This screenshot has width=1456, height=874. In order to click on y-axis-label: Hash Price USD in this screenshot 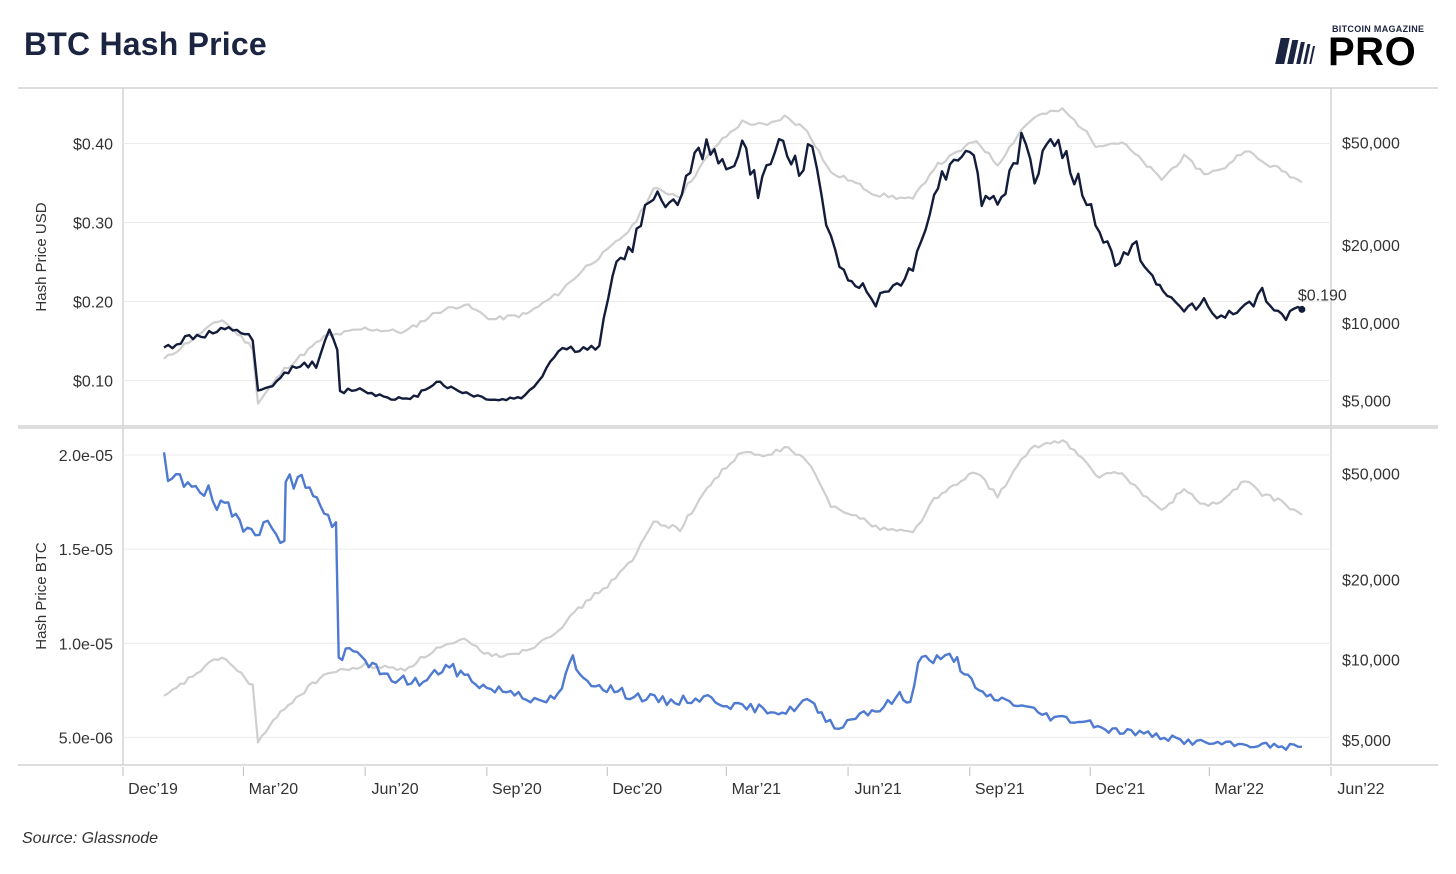, I will do `click(41, 256)`.